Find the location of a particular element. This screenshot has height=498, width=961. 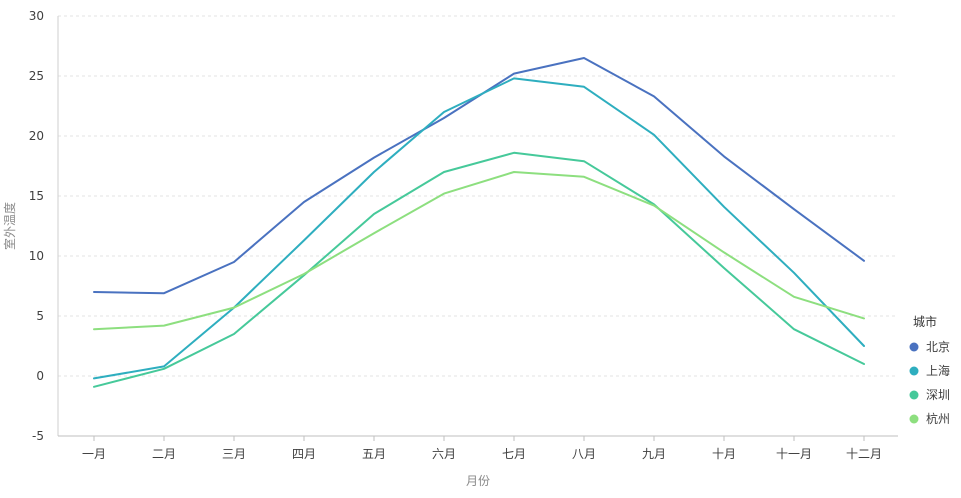

x-tick-label: 四月 is located at coordinates (304, 454).